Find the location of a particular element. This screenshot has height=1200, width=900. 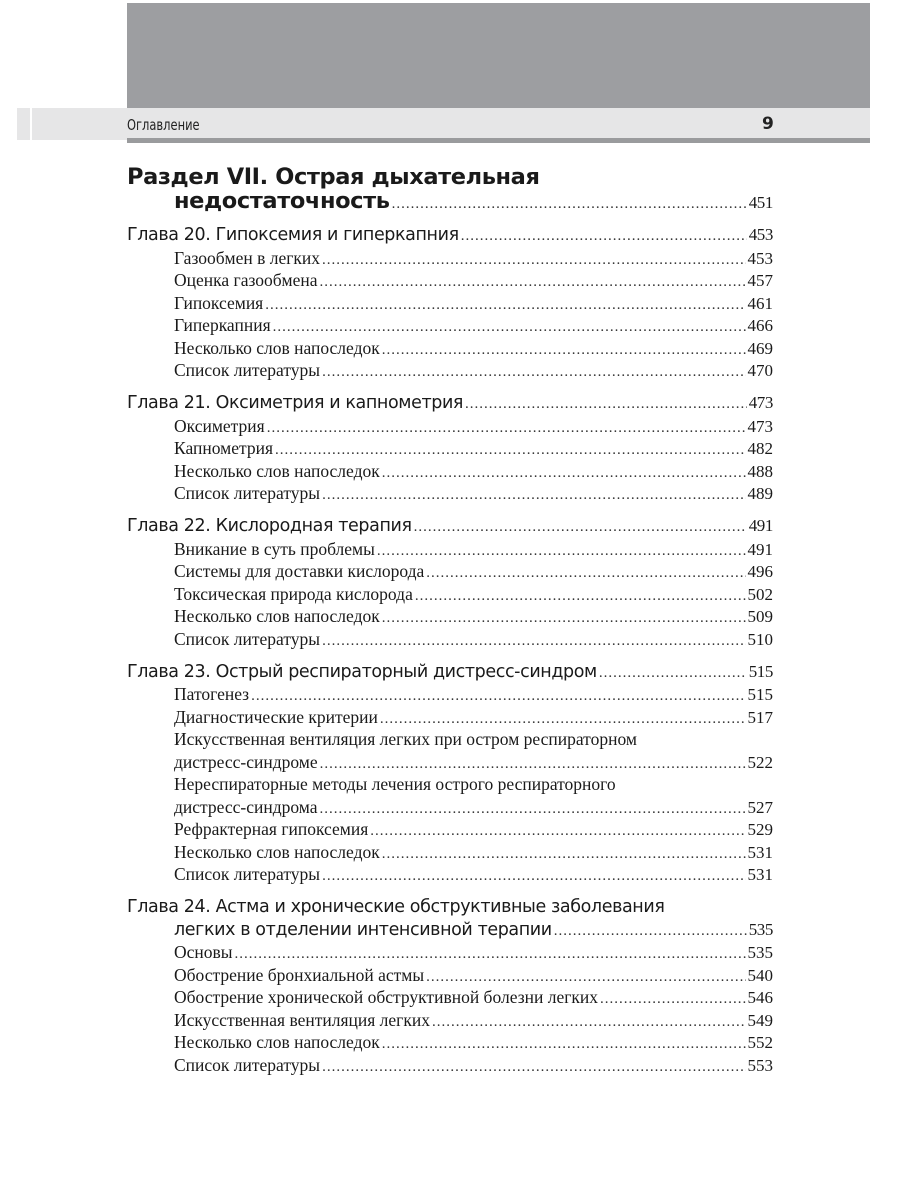

entry-row: Список литературы 470 is located at coordinates (473, 370).